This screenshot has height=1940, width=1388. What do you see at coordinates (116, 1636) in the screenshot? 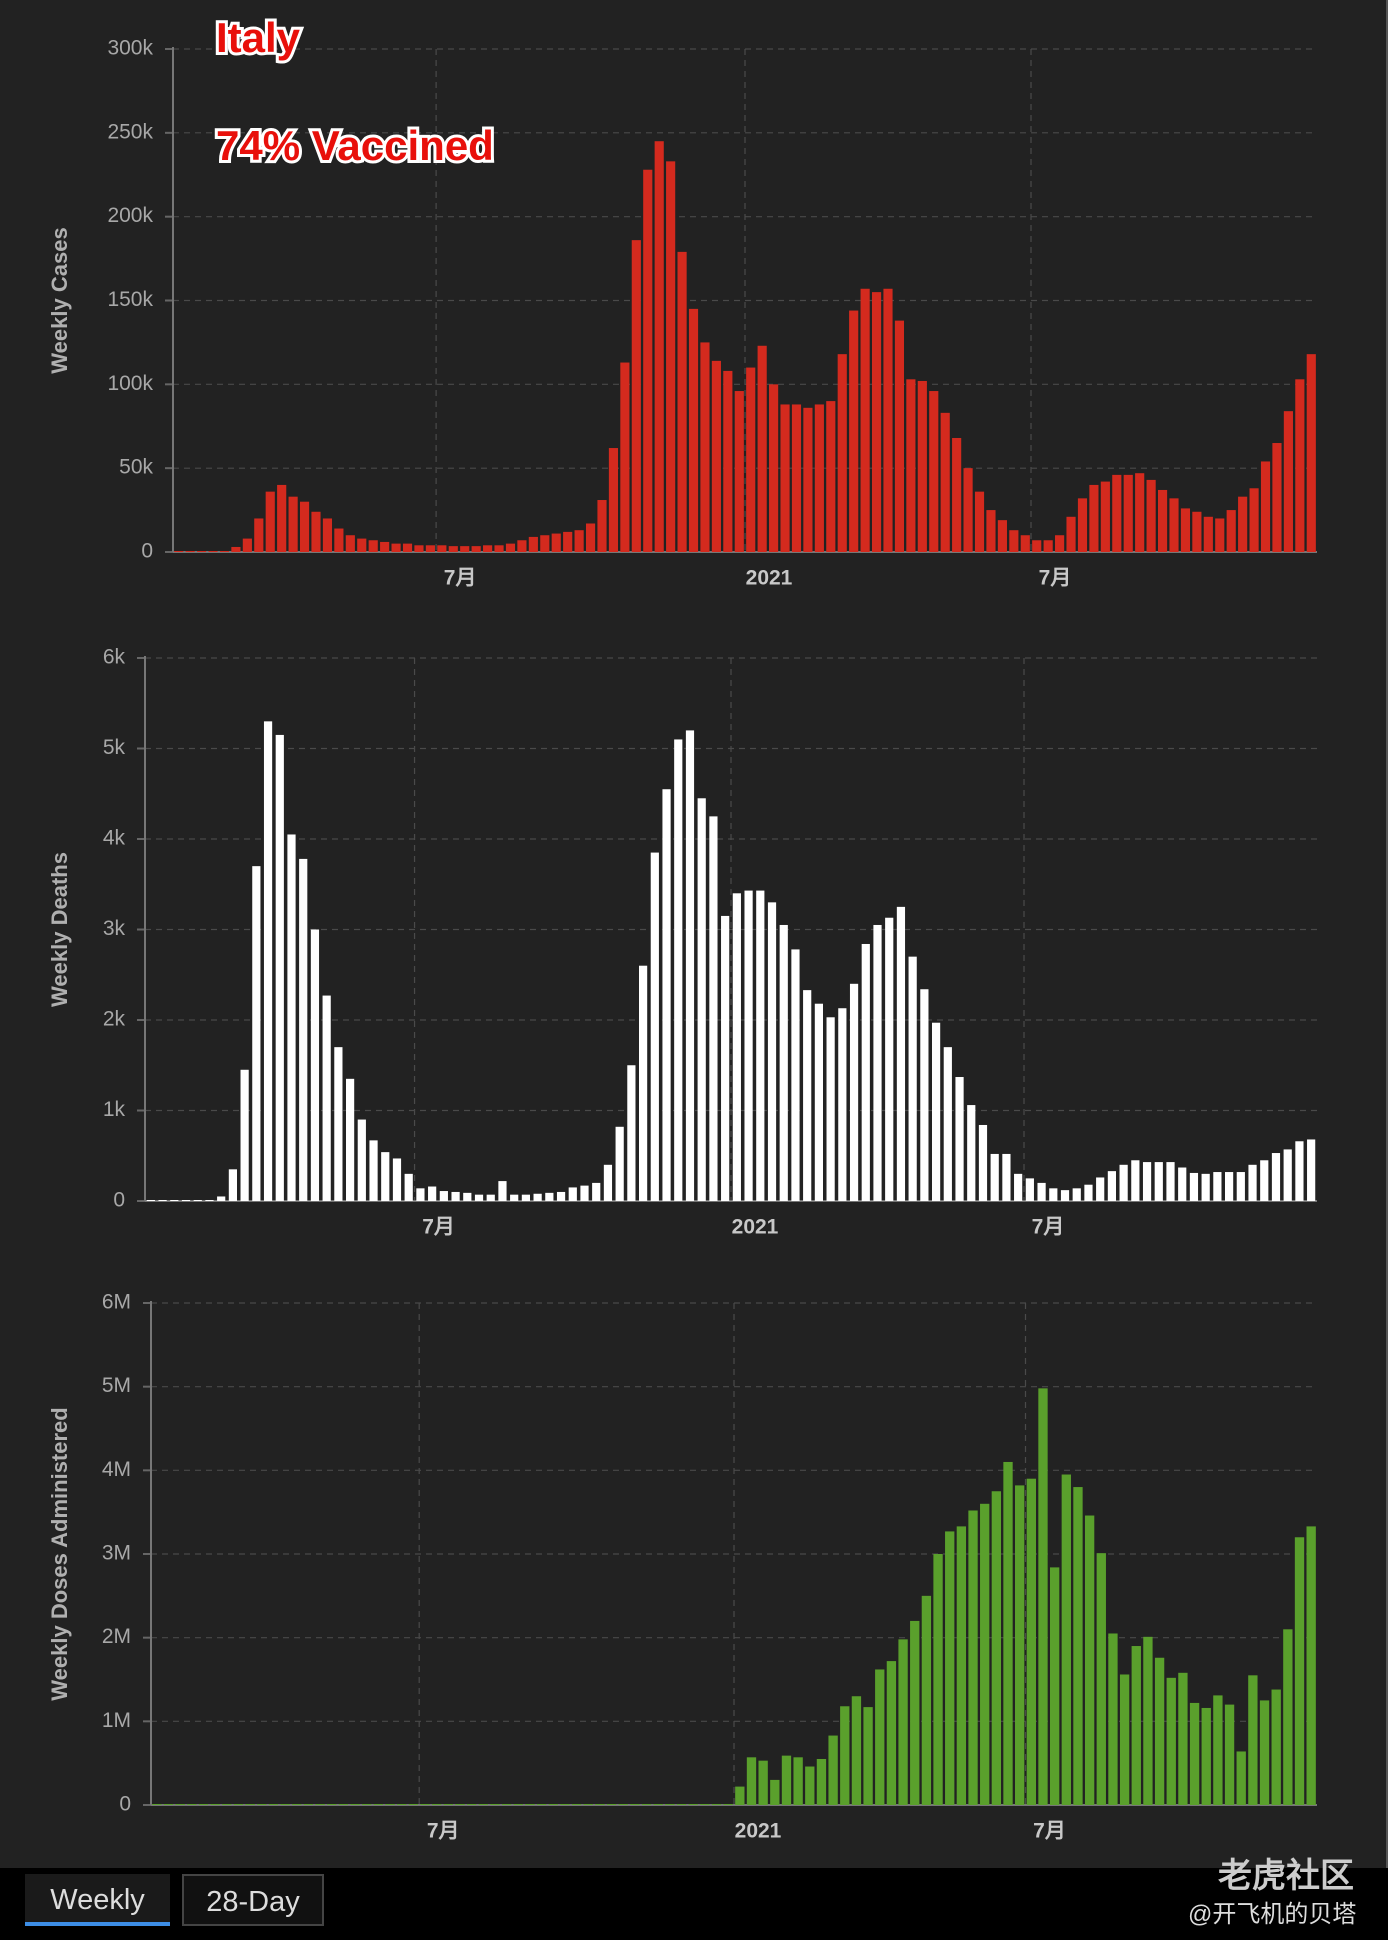
I see `y-tick-label: 2M` at bounding box center [116, 1636].